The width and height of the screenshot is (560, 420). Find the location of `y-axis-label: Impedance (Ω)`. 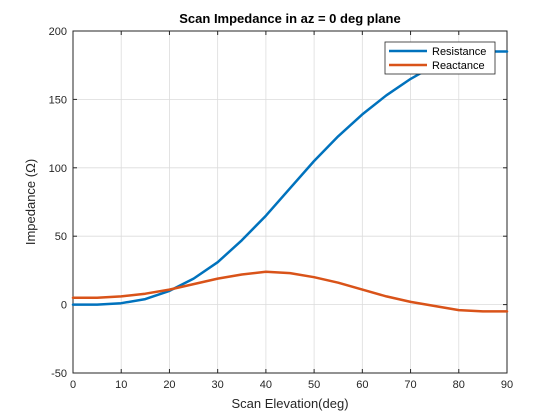

y-axis-label: Impedance (Ω) is located at coordinates (30, 202).